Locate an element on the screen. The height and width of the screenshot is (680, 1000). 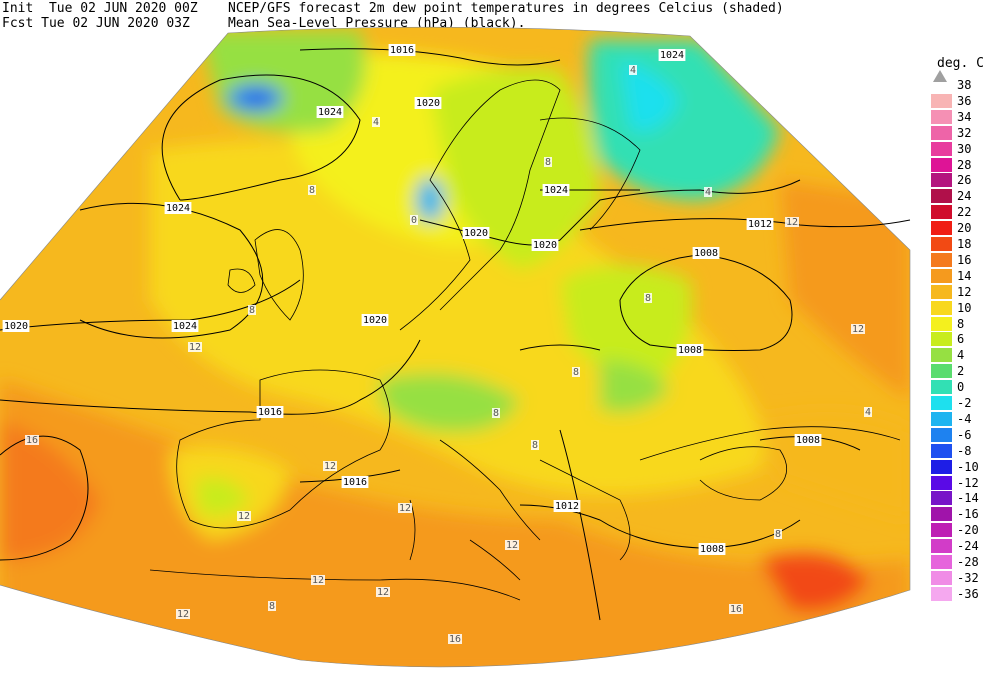
legend-label: 24 is located at coordinates (964, 196).